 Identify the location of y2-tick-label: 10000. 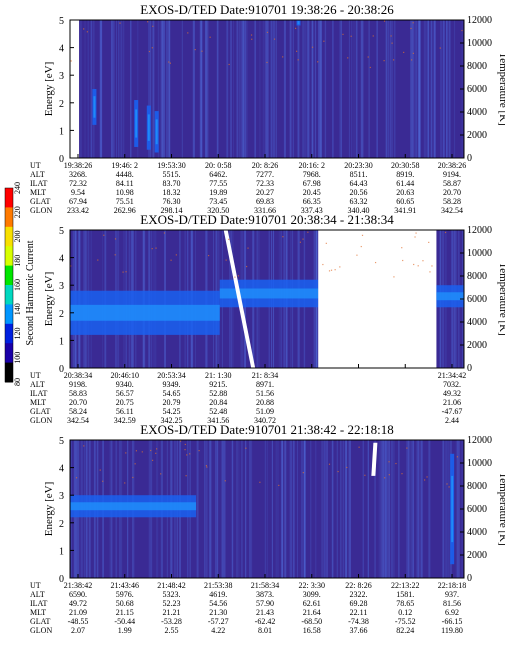
(479, 43).